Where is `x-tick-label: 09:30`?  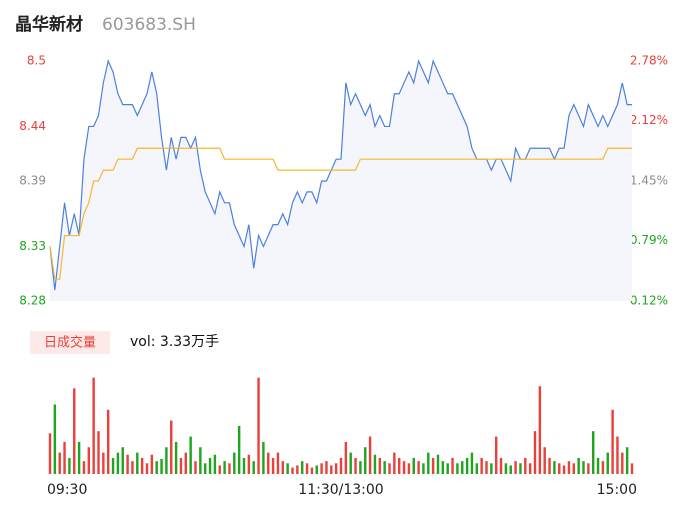
x-tick-label: 09:30 is located at coordinates (67, 490).